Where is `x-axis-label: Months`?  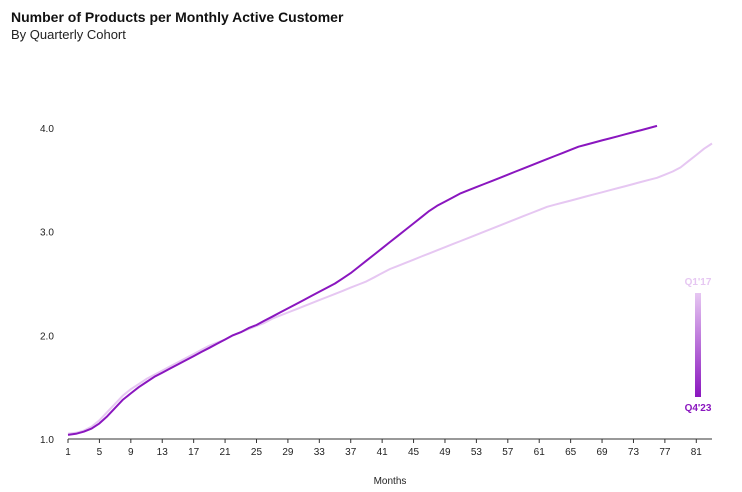 x-axis-label: Months is located at coordinates (390, 481).